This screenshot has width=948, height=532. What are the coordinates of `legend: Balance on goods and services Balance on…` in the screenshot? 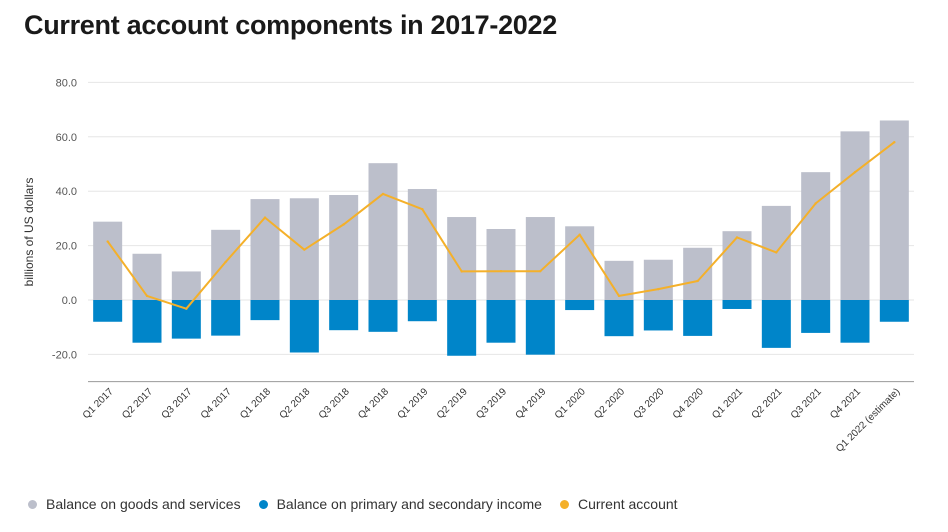 It's located at (362, 504).